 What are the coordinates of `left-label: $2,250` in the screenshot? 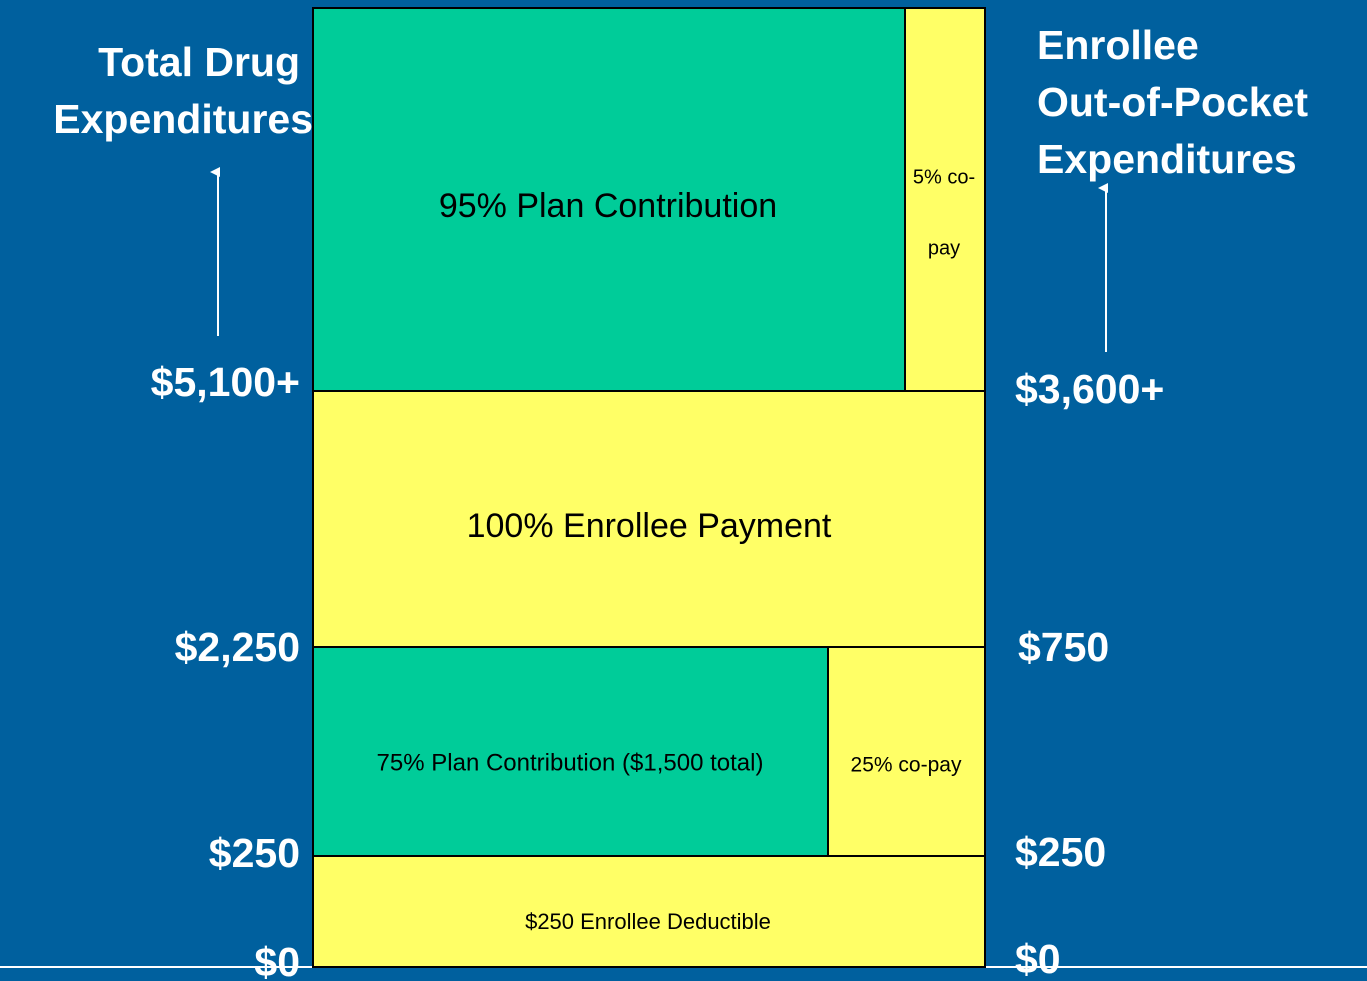 It's located at (237, 647).